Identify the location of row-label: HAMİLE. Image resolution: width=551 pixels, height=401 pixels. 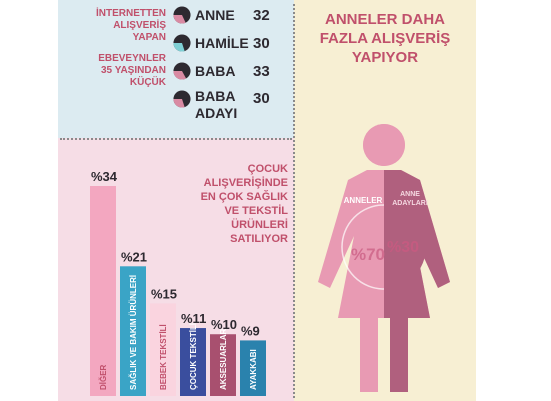
(222, 43).